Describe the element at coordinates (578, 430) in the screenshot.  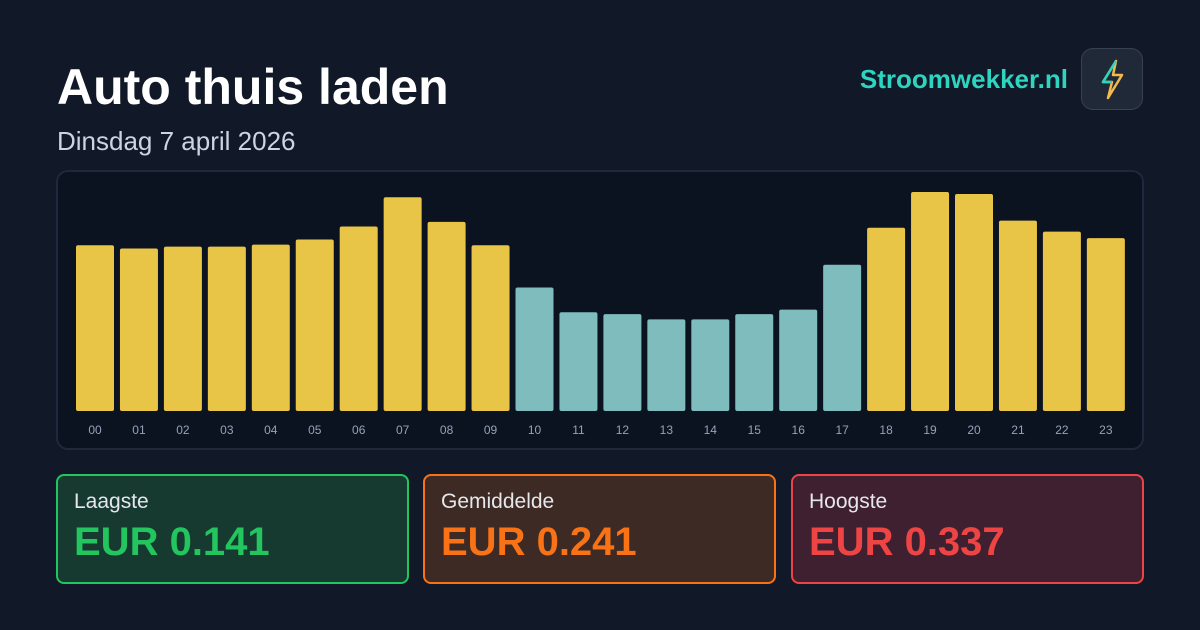
I see `x-tick-label: 11` at that location.